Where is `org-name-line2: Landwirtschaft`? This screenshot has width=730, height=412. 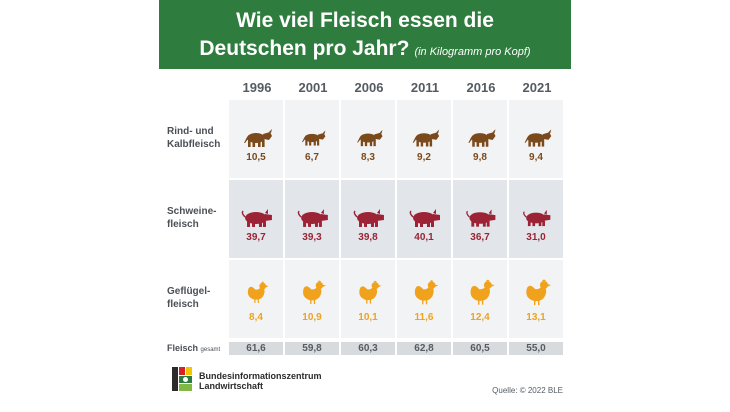 org-name-line2: Landwirtschaft is located at coordinates (231, 386).